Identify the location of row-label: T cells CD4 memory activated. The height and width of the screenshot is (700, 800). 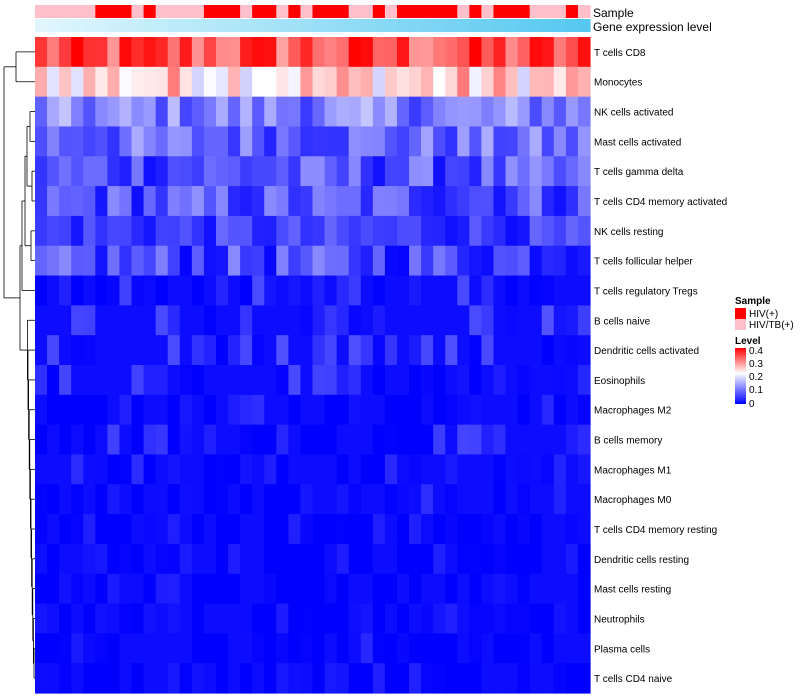
(660, 202).